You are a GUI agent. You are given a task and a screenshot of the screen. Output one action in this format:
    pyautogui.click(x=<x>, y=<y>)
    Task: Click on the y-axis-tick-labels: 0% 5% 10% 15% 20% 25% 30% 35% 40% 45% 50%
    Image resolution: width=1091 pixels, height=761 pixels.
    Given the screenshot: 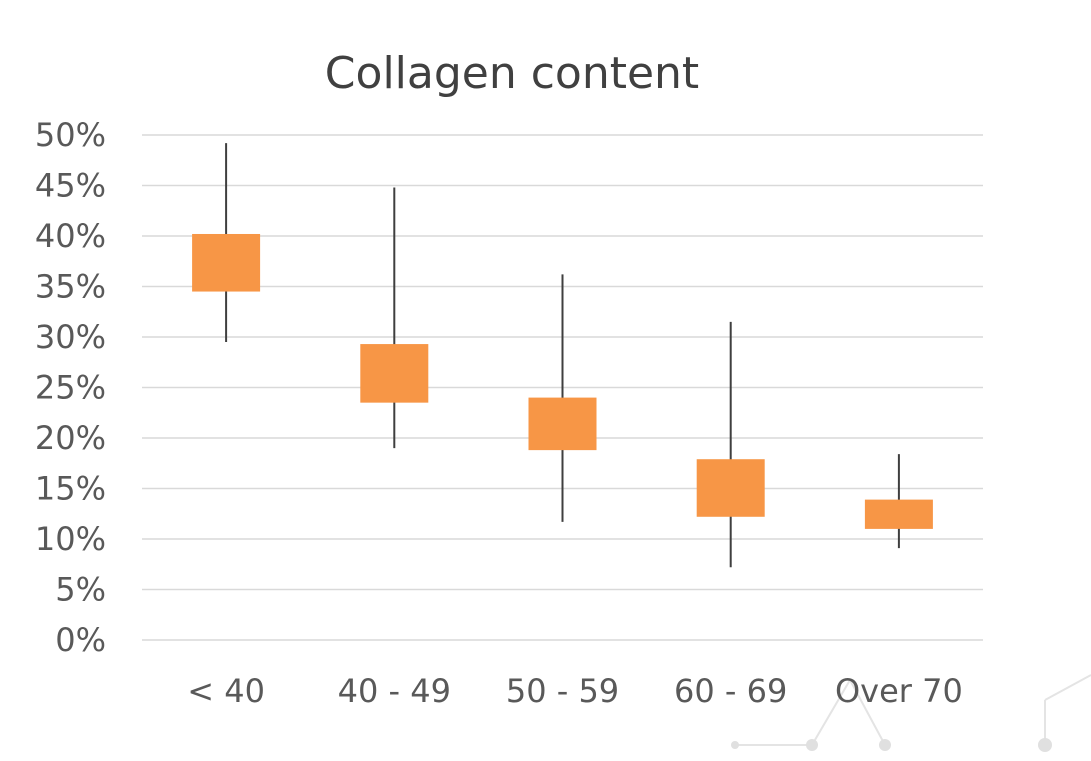 What is the action you would take?
    pyautogui.click(x=70, y=387)
    